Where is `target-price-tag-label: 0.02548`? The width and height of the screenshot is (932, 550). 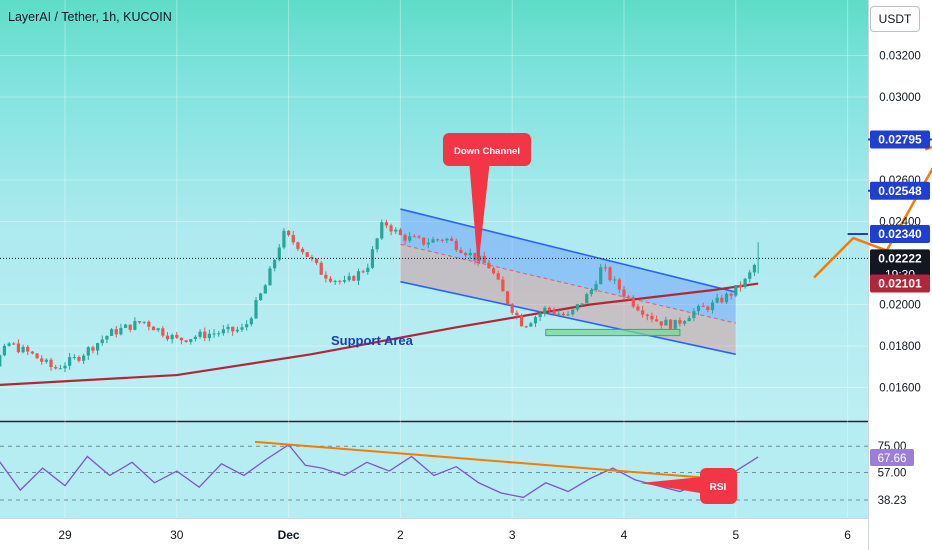 target-price-tag-label: 0.02548 is located at coordinates (900, 191).